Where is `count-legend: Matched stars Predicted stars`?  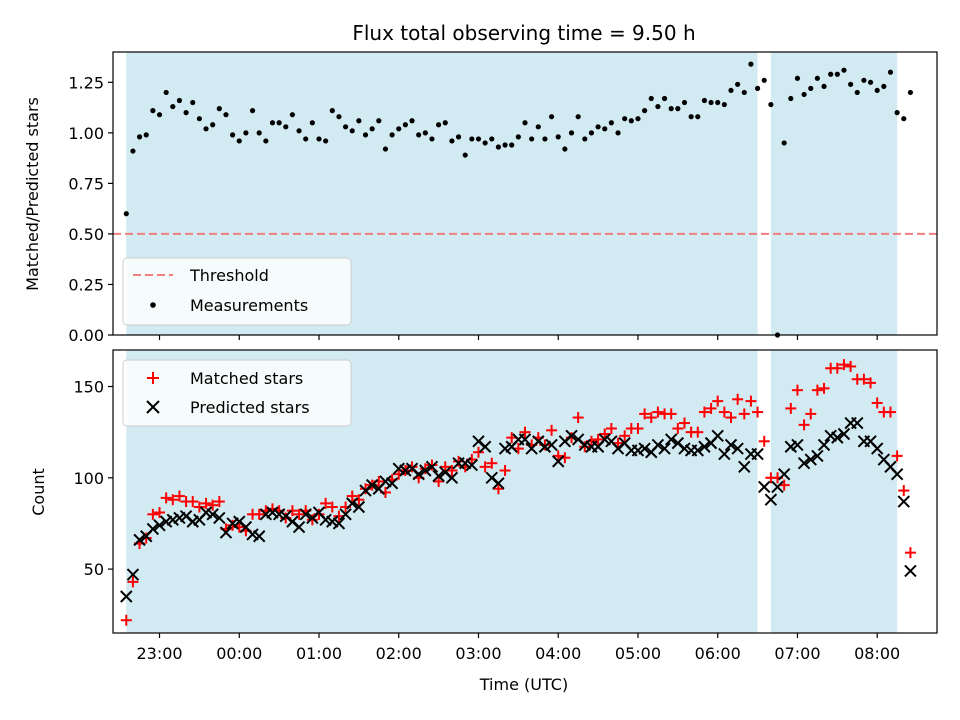
count-legend: Matched stars Predicted stars is located at coordinates (237, 393).